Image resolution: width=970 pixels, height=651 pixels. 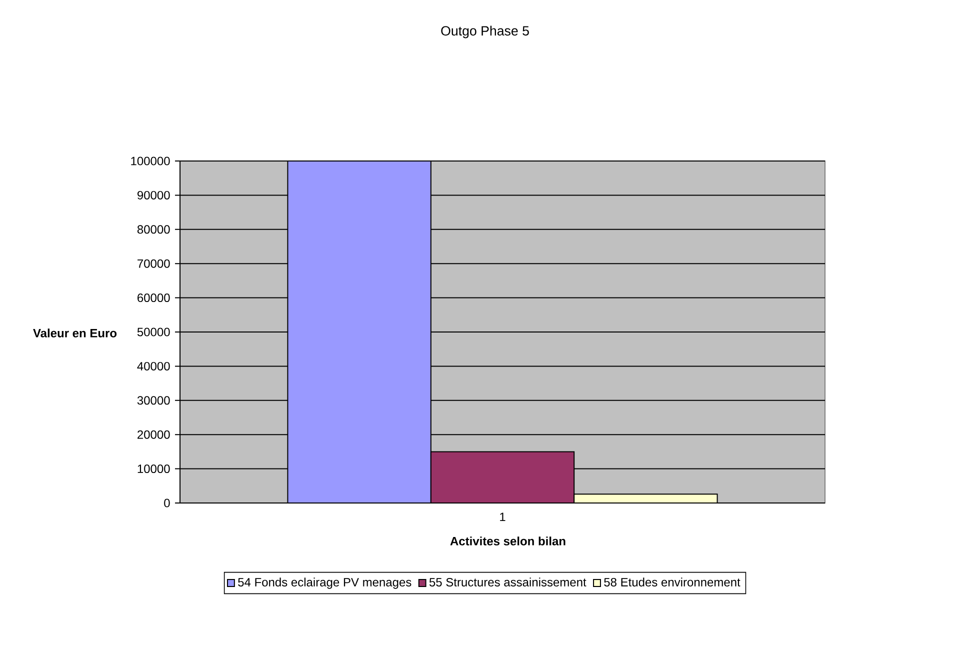 What do you see at coordinates (485, 32) in the screenshot?
I see `chart-title: Outgo Phase 5` at bounding box center [485, 32].